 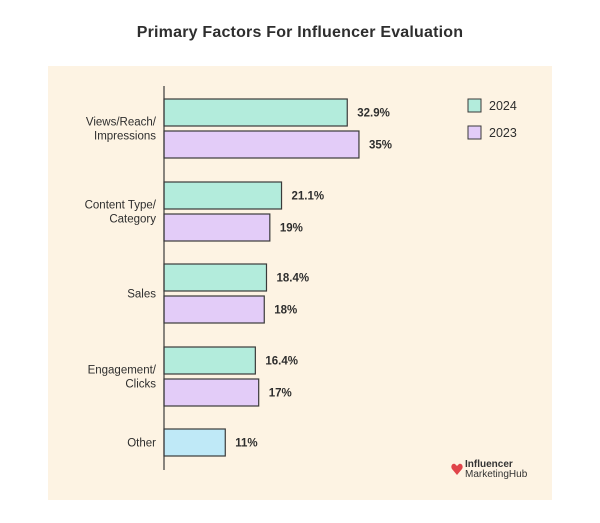 I want to click on category-label-1-line-1: Category, so click(x=132, y=220).